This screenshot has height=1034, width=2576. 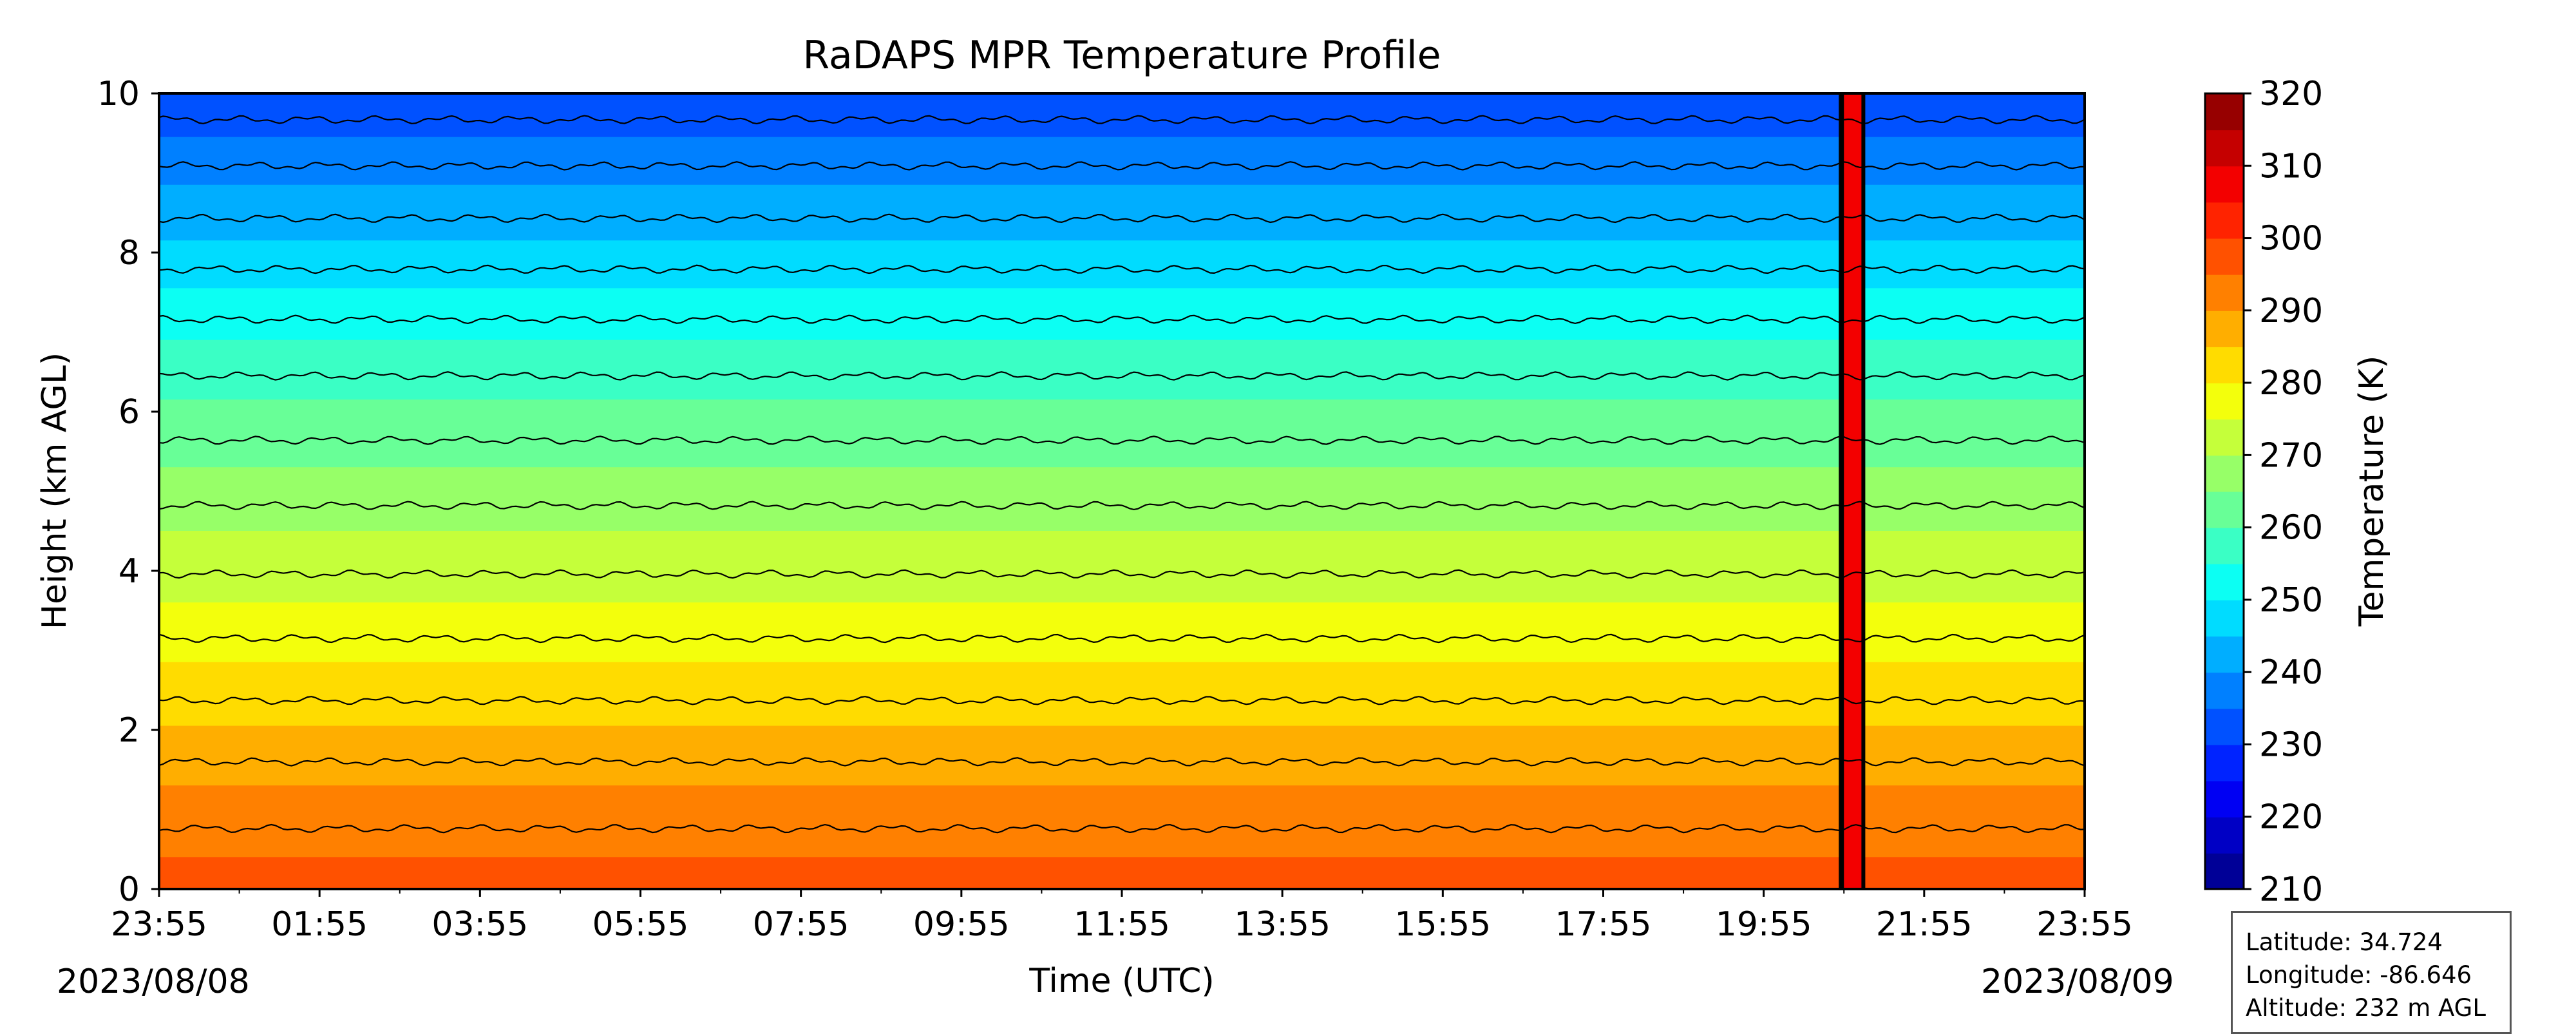 What do you see at coordinates (153, 982) in the screenshot?
I see `start-date-label: 2023/08/08` at bounding box center [153, 982].